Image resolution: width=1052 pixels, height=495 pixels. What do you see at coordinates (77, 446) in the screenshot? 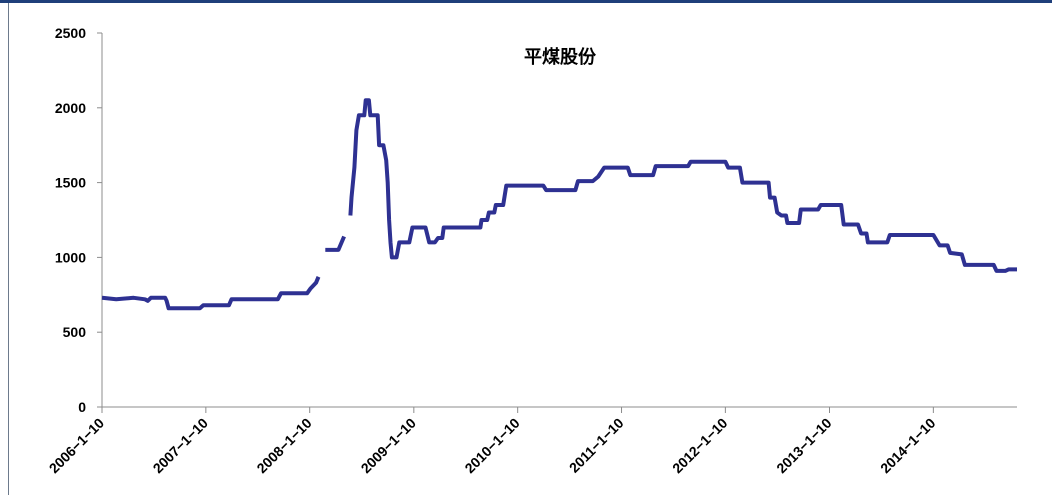
I see `x-tick-label: 2006−1−10` at bounding box center [77, 446].